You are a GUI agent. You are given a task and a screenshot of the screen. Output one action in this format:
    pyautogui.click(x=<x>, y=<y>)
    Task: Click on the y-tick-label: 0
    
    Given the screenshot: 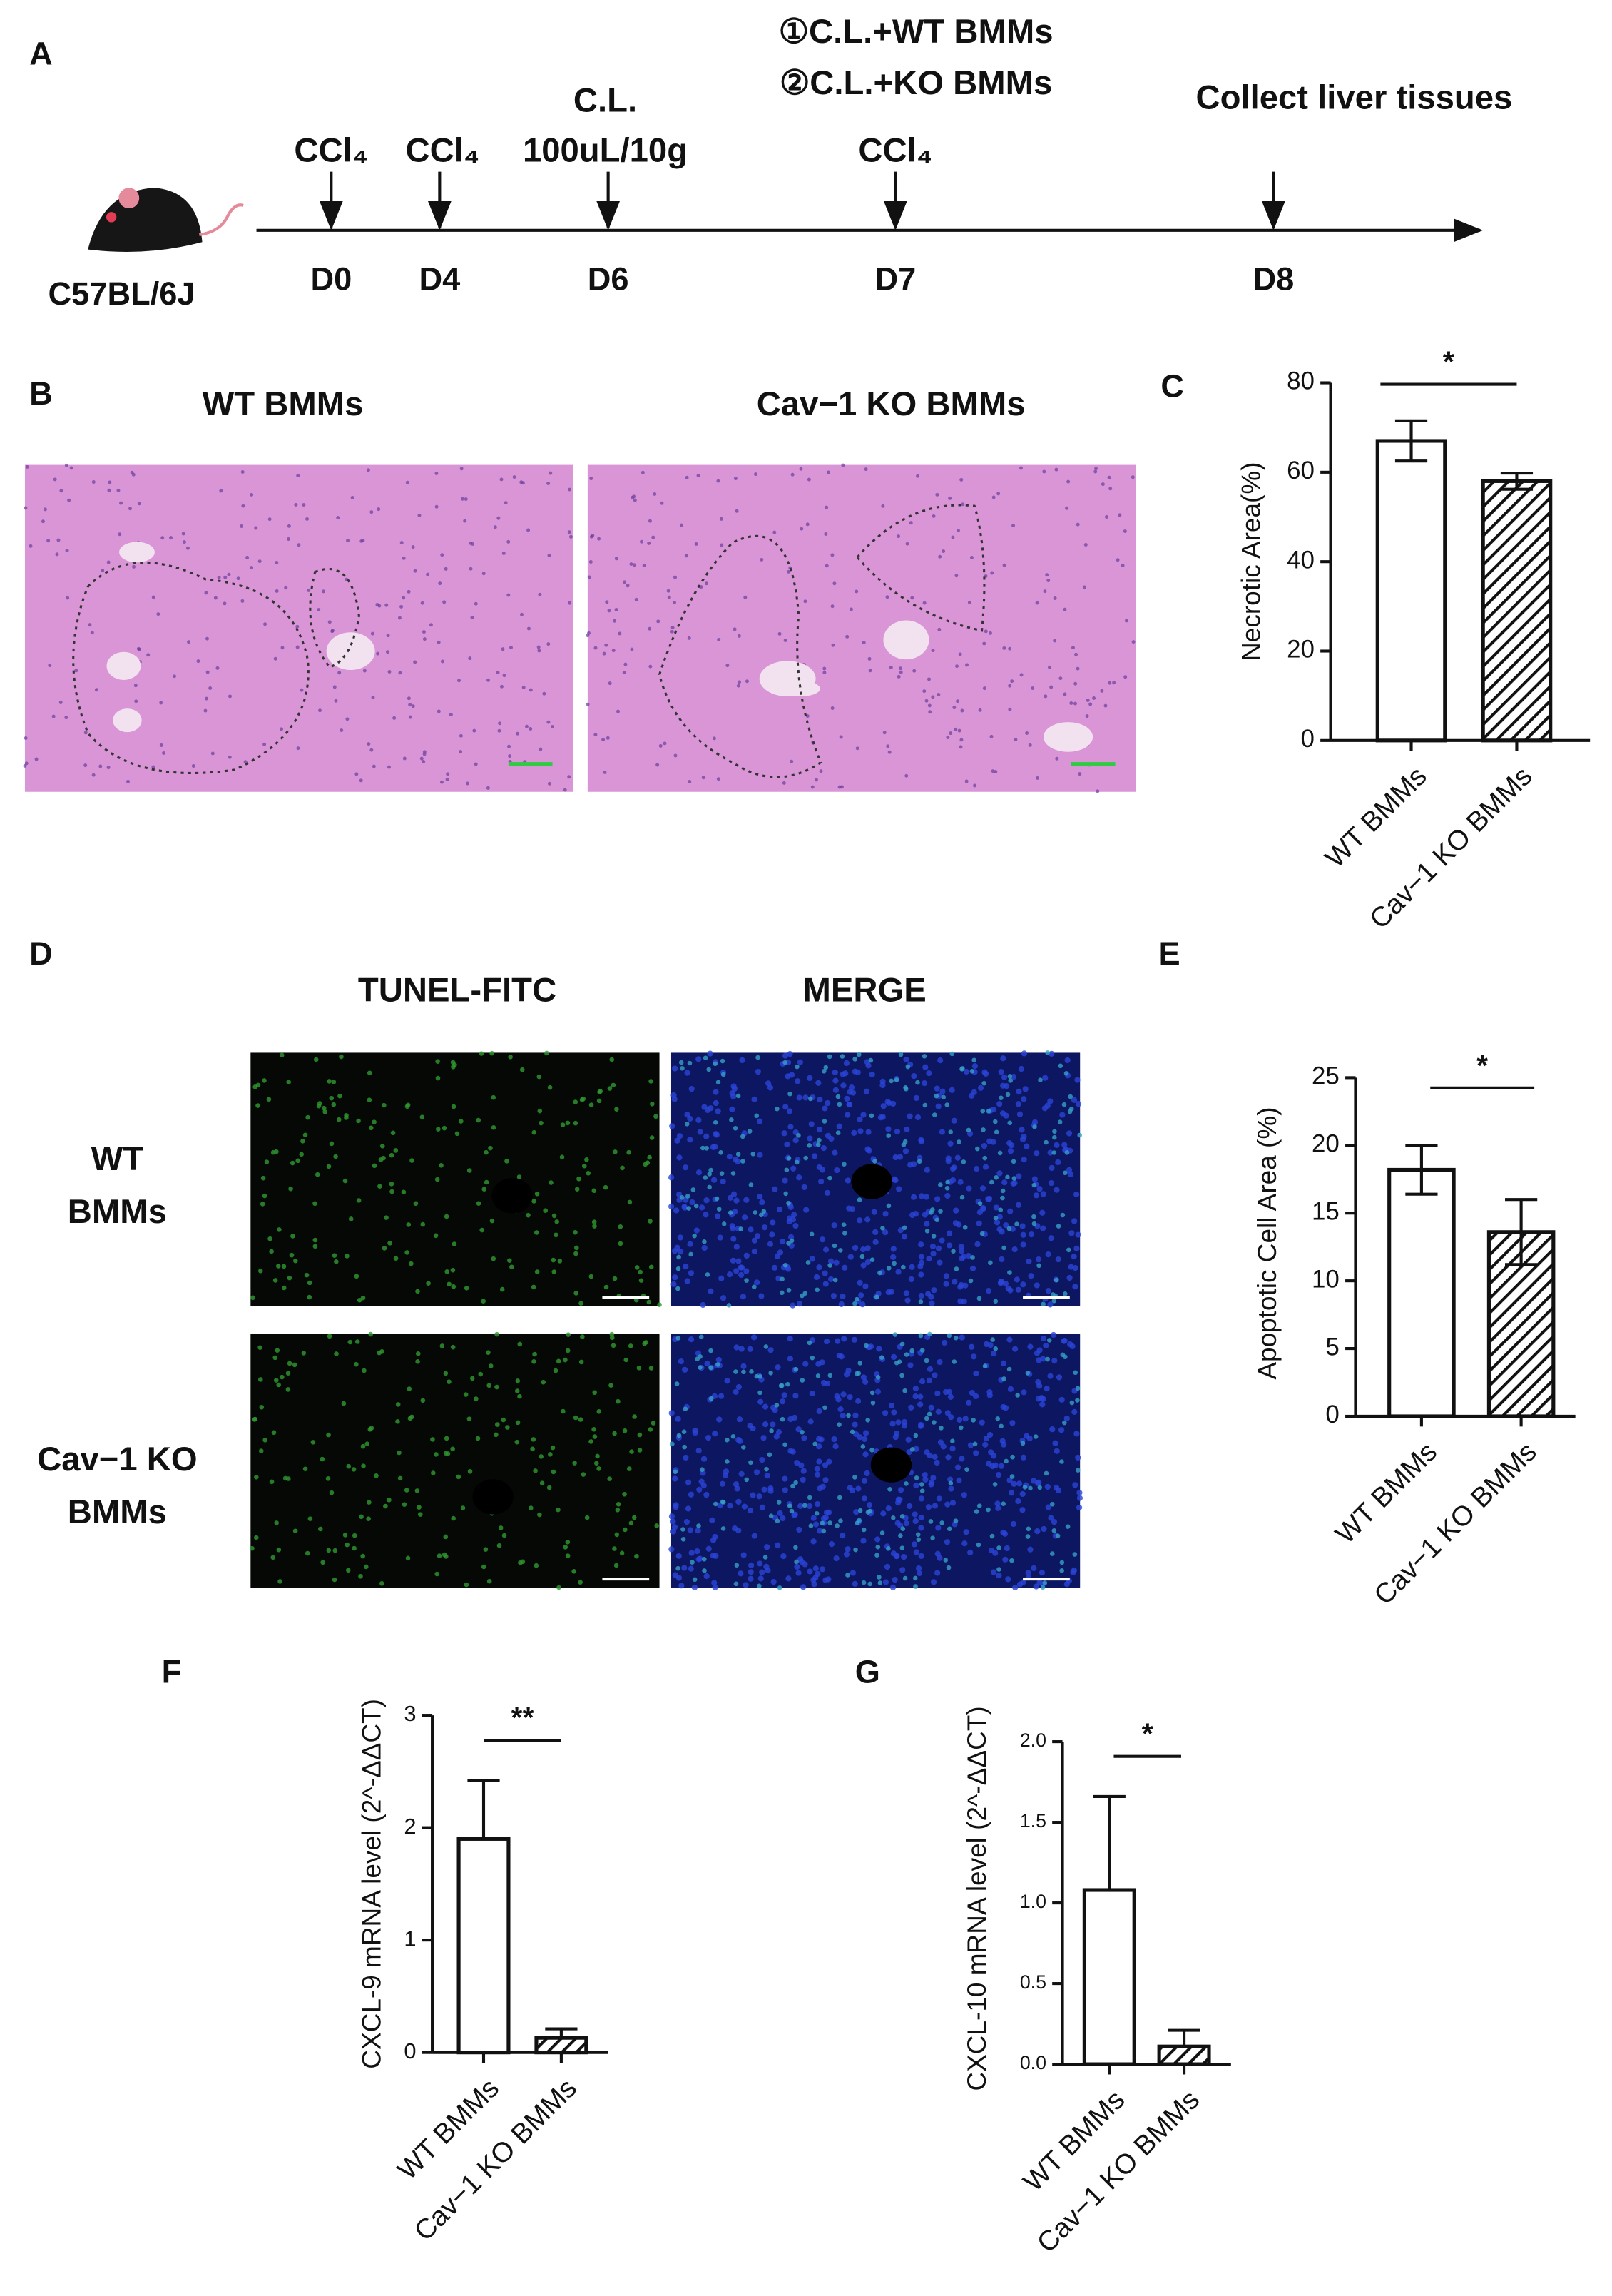 What is the action you would take?
    pyautogui.click(x=410, y=2050)
    